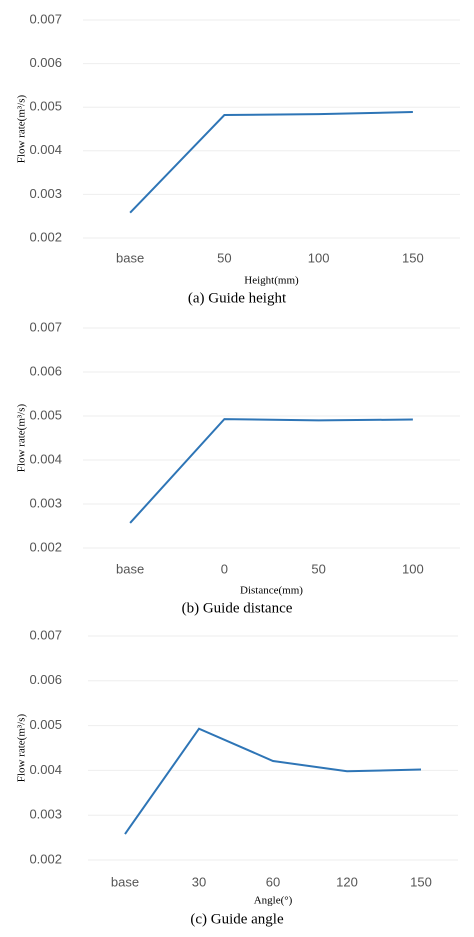 Image resolution: width=474 pixels, height=937 pixels. What do you see at coordinates (224, 568) in the screenshot?
I see `x-tick-label: 0` at bounding box center [224, 568].